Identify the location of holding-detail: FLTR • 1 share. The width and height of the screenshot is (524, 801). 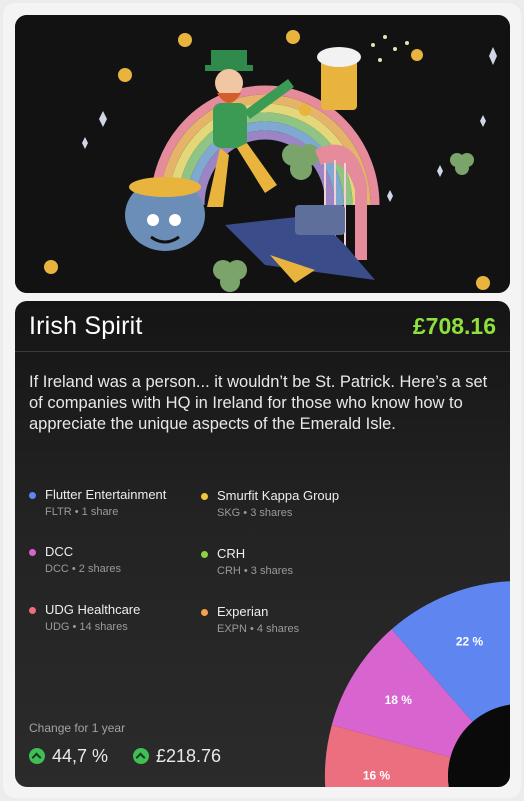
(82, 512).